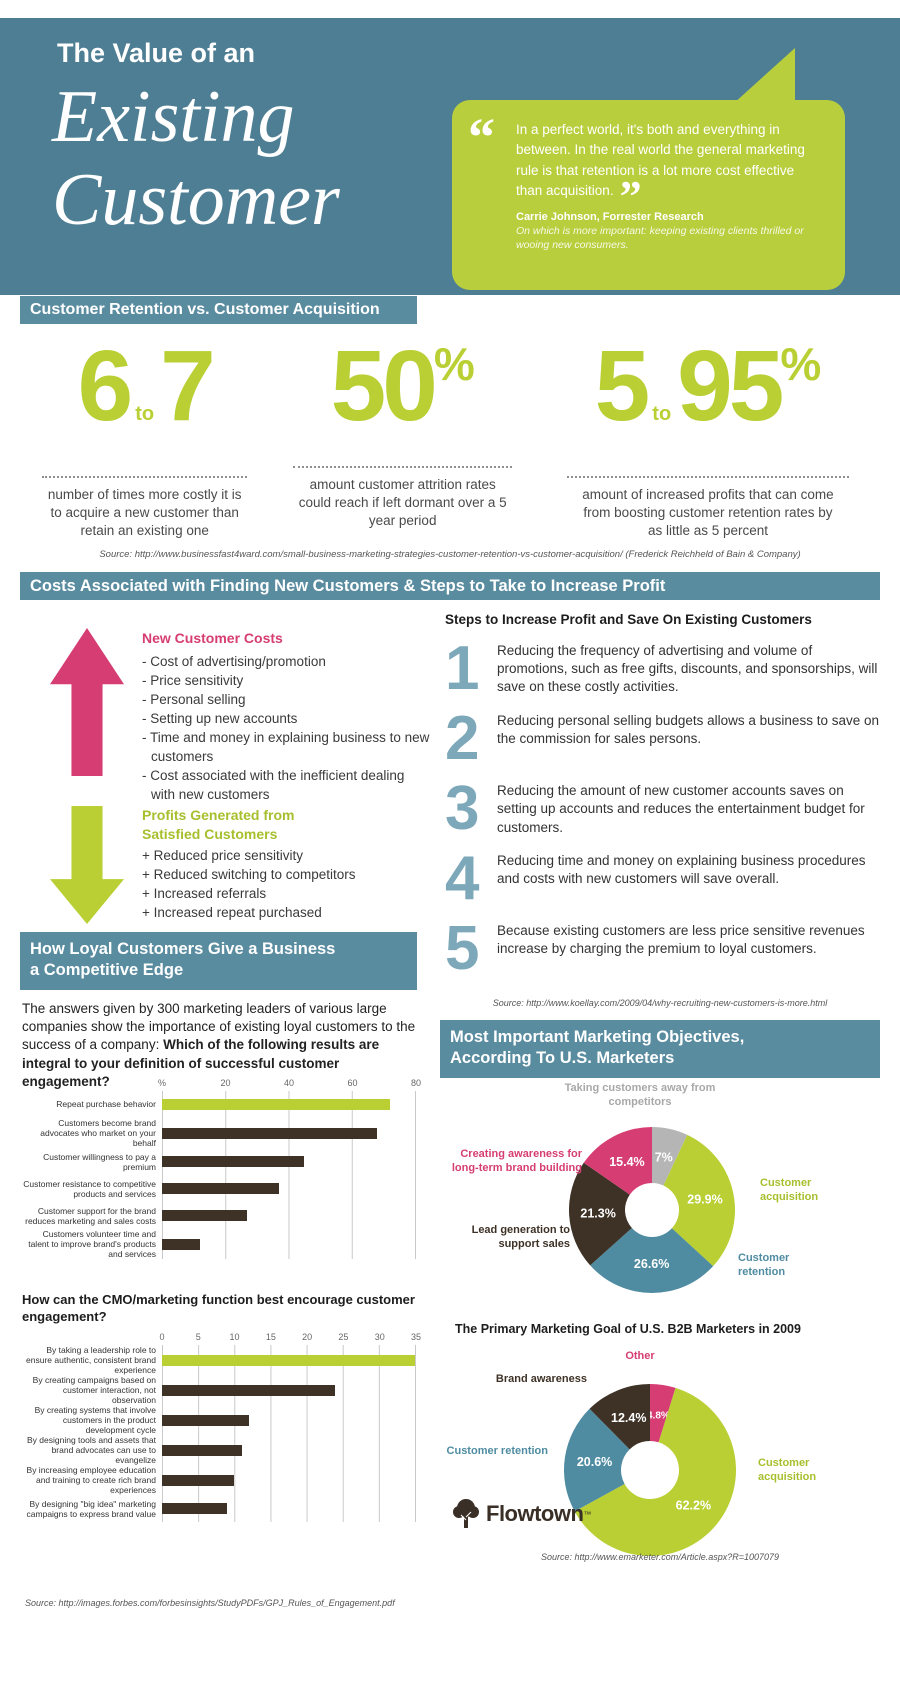  Describe the element at coordinates (194, 699) in the screenshot. I see `list-item: - Personal selling` at that location.